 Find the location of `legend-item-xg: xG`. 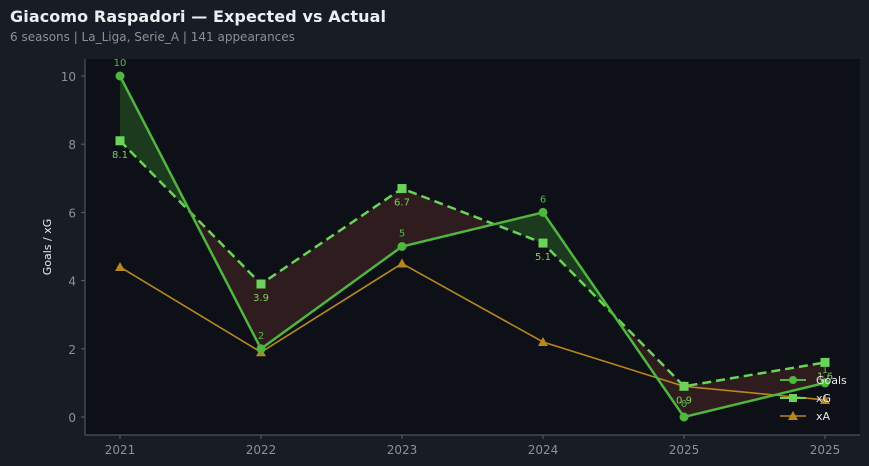

legend-item-xg: xG is located at coordinates (805, 398).